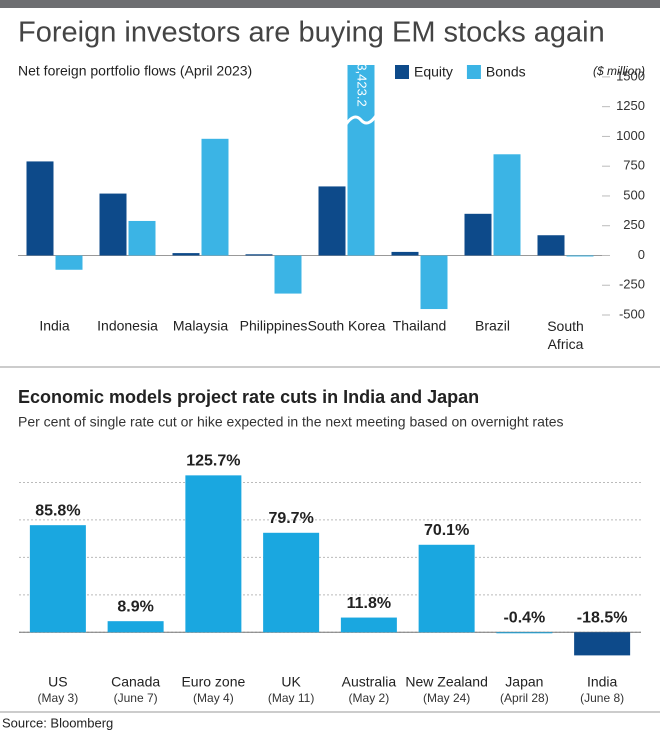  What do you see at coordinates (58, 698) in the screenshot?
I see `x-tick-sublabel: (May 3)` at bounding box center [58, 698].